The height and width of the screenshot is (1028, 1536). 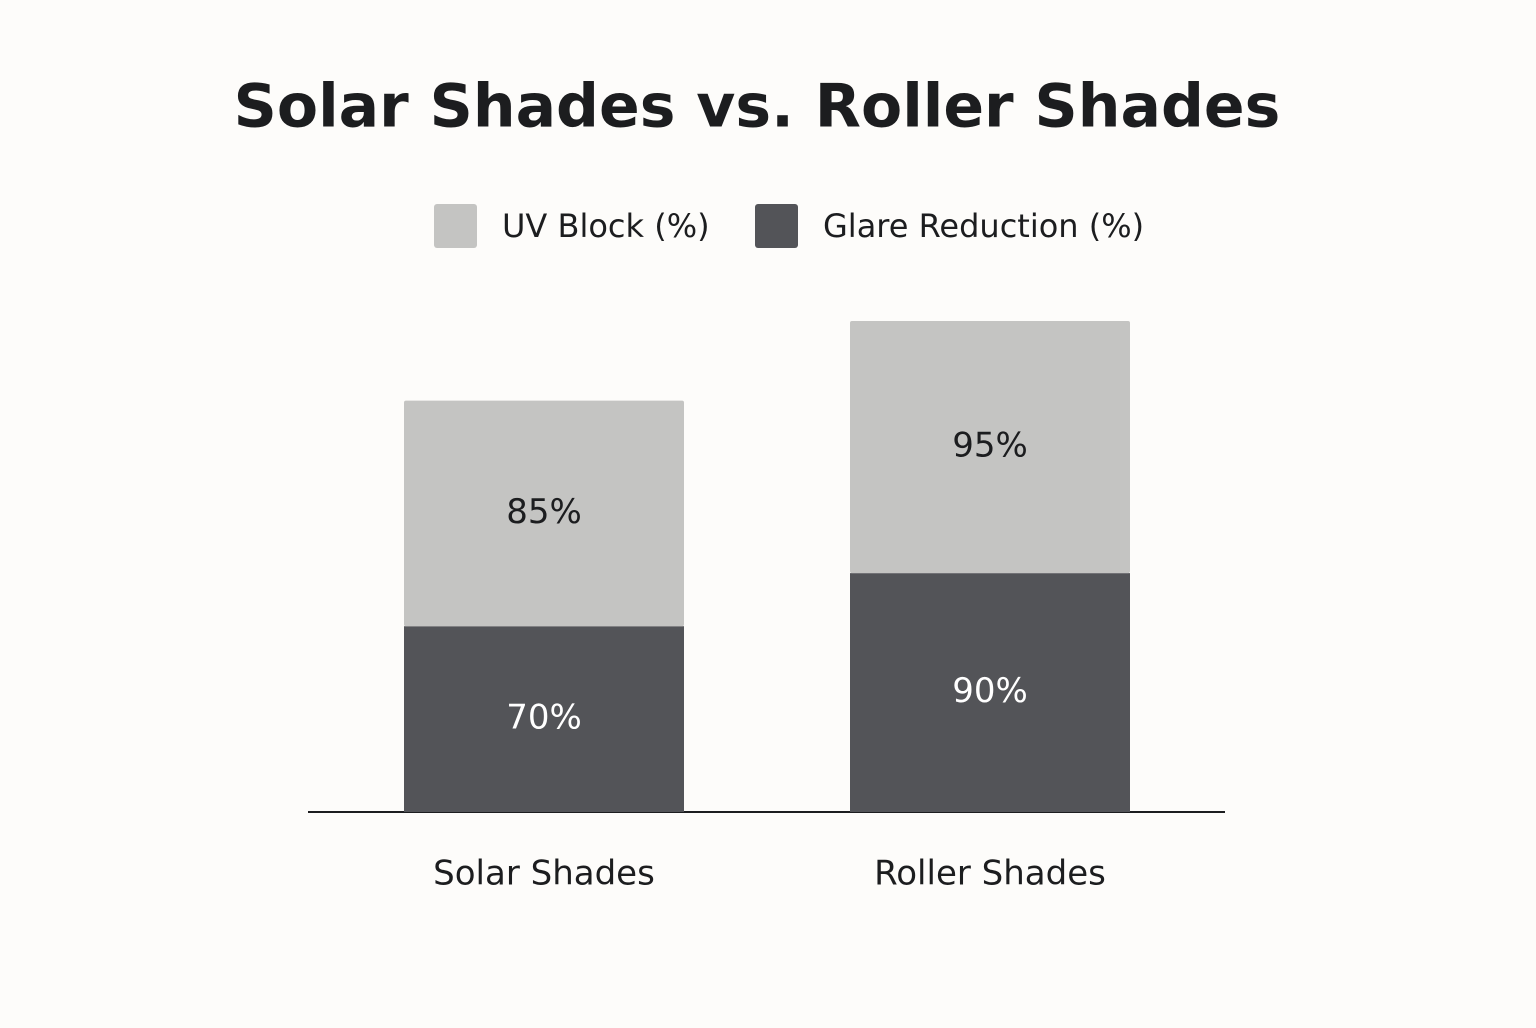 What do you see at coordinates (606, 226) in the screenshot?
I see `legend-label: UV Block (%)` at bounding box center [606, 226].